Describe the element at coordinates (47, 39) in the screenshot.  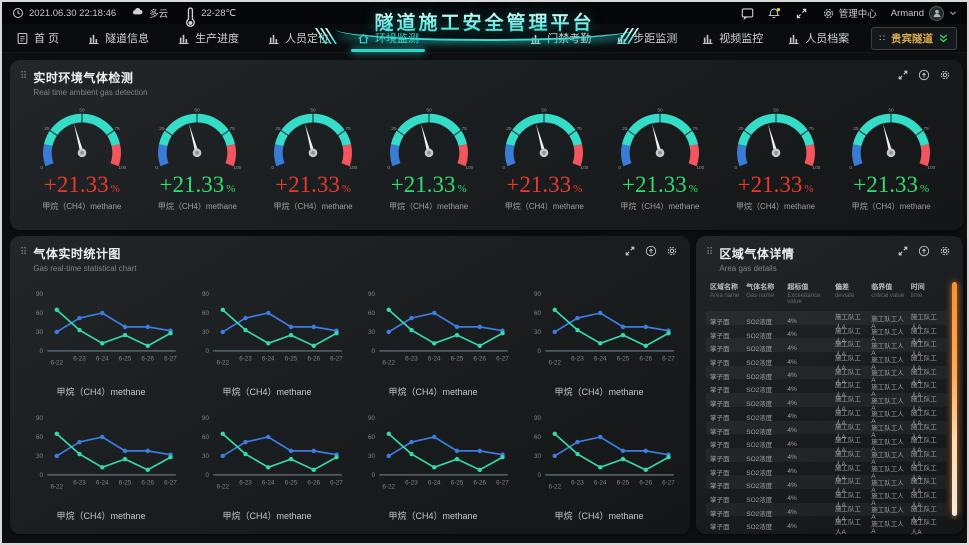
I see `nav-item-label: 首 页` at that location.